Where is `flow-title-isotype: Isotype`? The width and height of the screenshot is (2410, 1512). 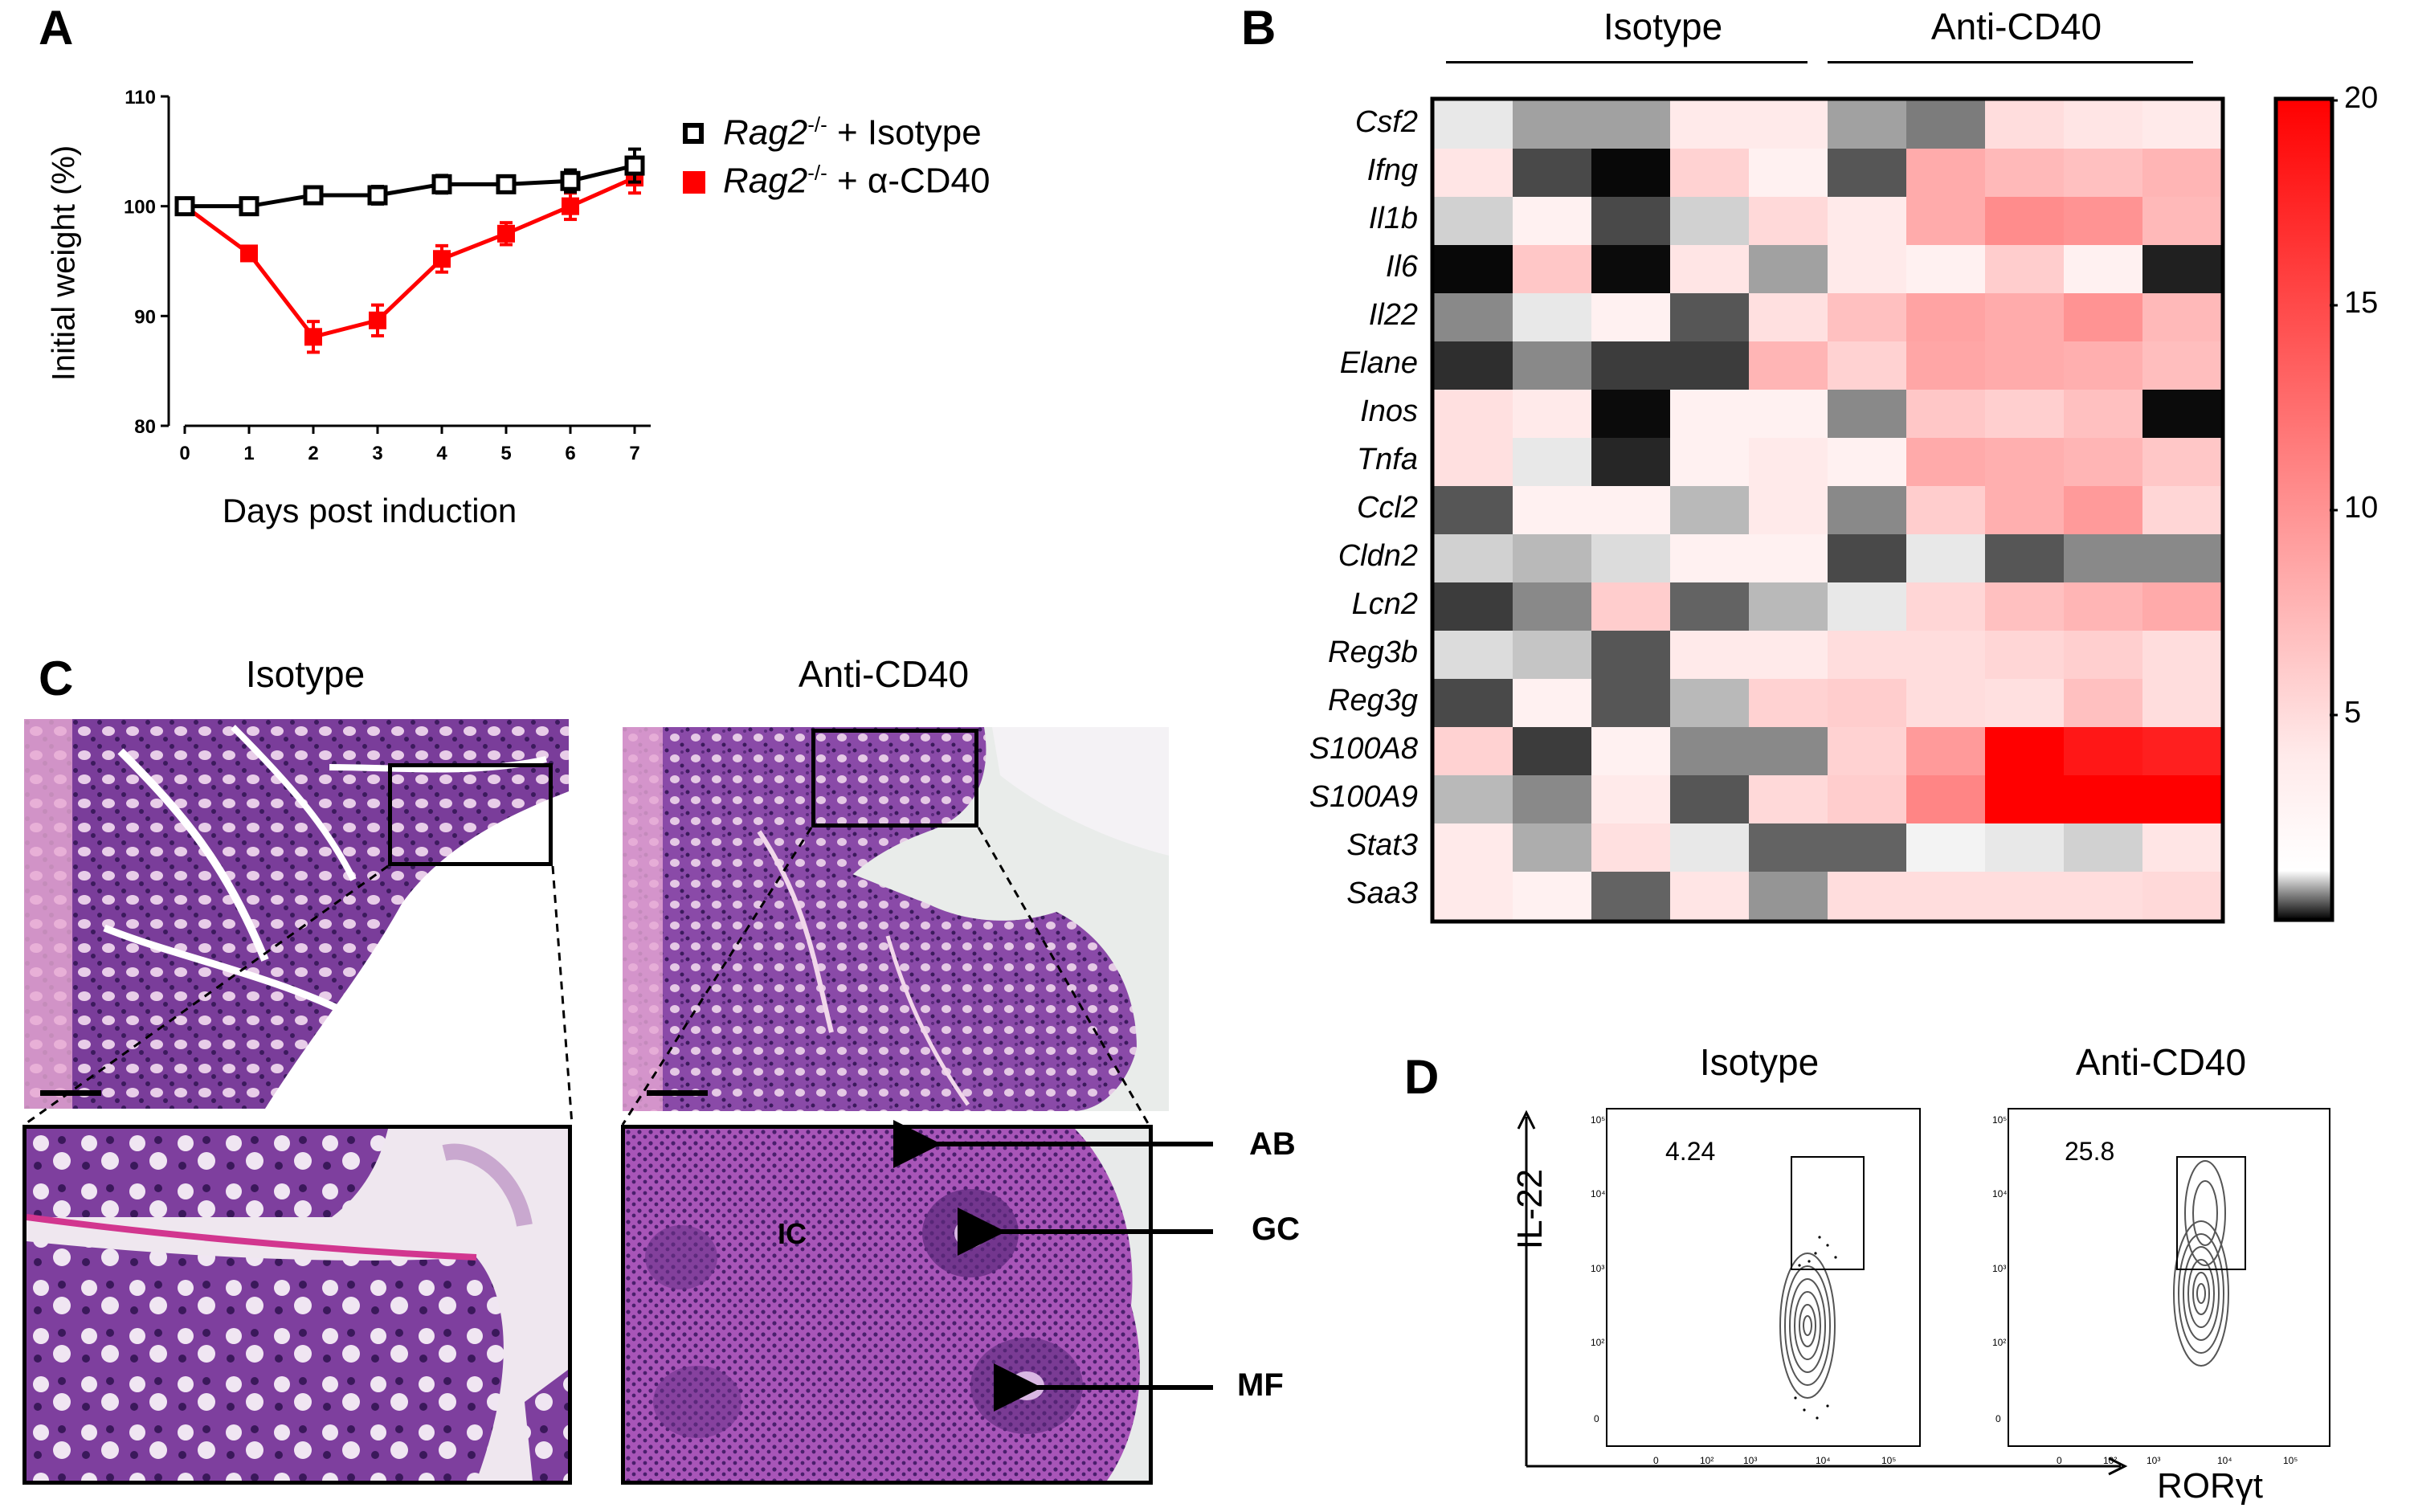
flow-title-isotype: Isotype is located at coordinates (1759, 1062).